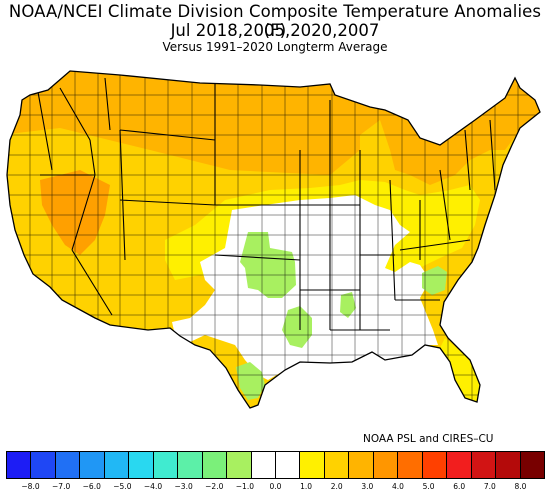 The width and height of the screenshot is (550, 492). What do you see at coordinates (244, 486) in the screenshot?
I see `colorbar-tick-label: −1.0` at bounding box center [244, 486].